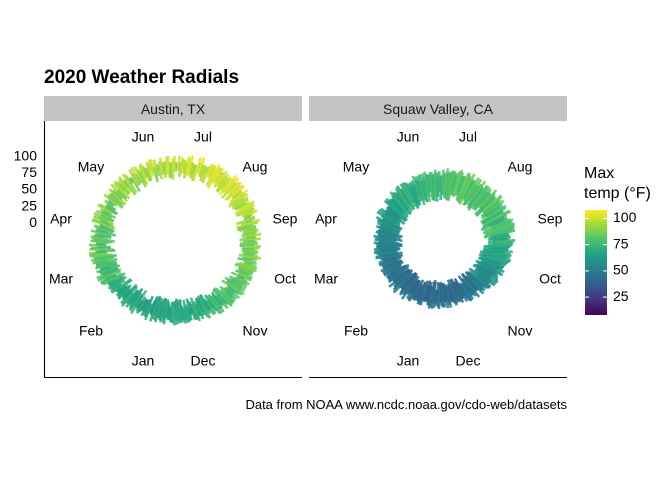 Image resolution: width=672 pixels, height=485 pixels. I want to click on radial-tick-label: 75, so click(29, 172).